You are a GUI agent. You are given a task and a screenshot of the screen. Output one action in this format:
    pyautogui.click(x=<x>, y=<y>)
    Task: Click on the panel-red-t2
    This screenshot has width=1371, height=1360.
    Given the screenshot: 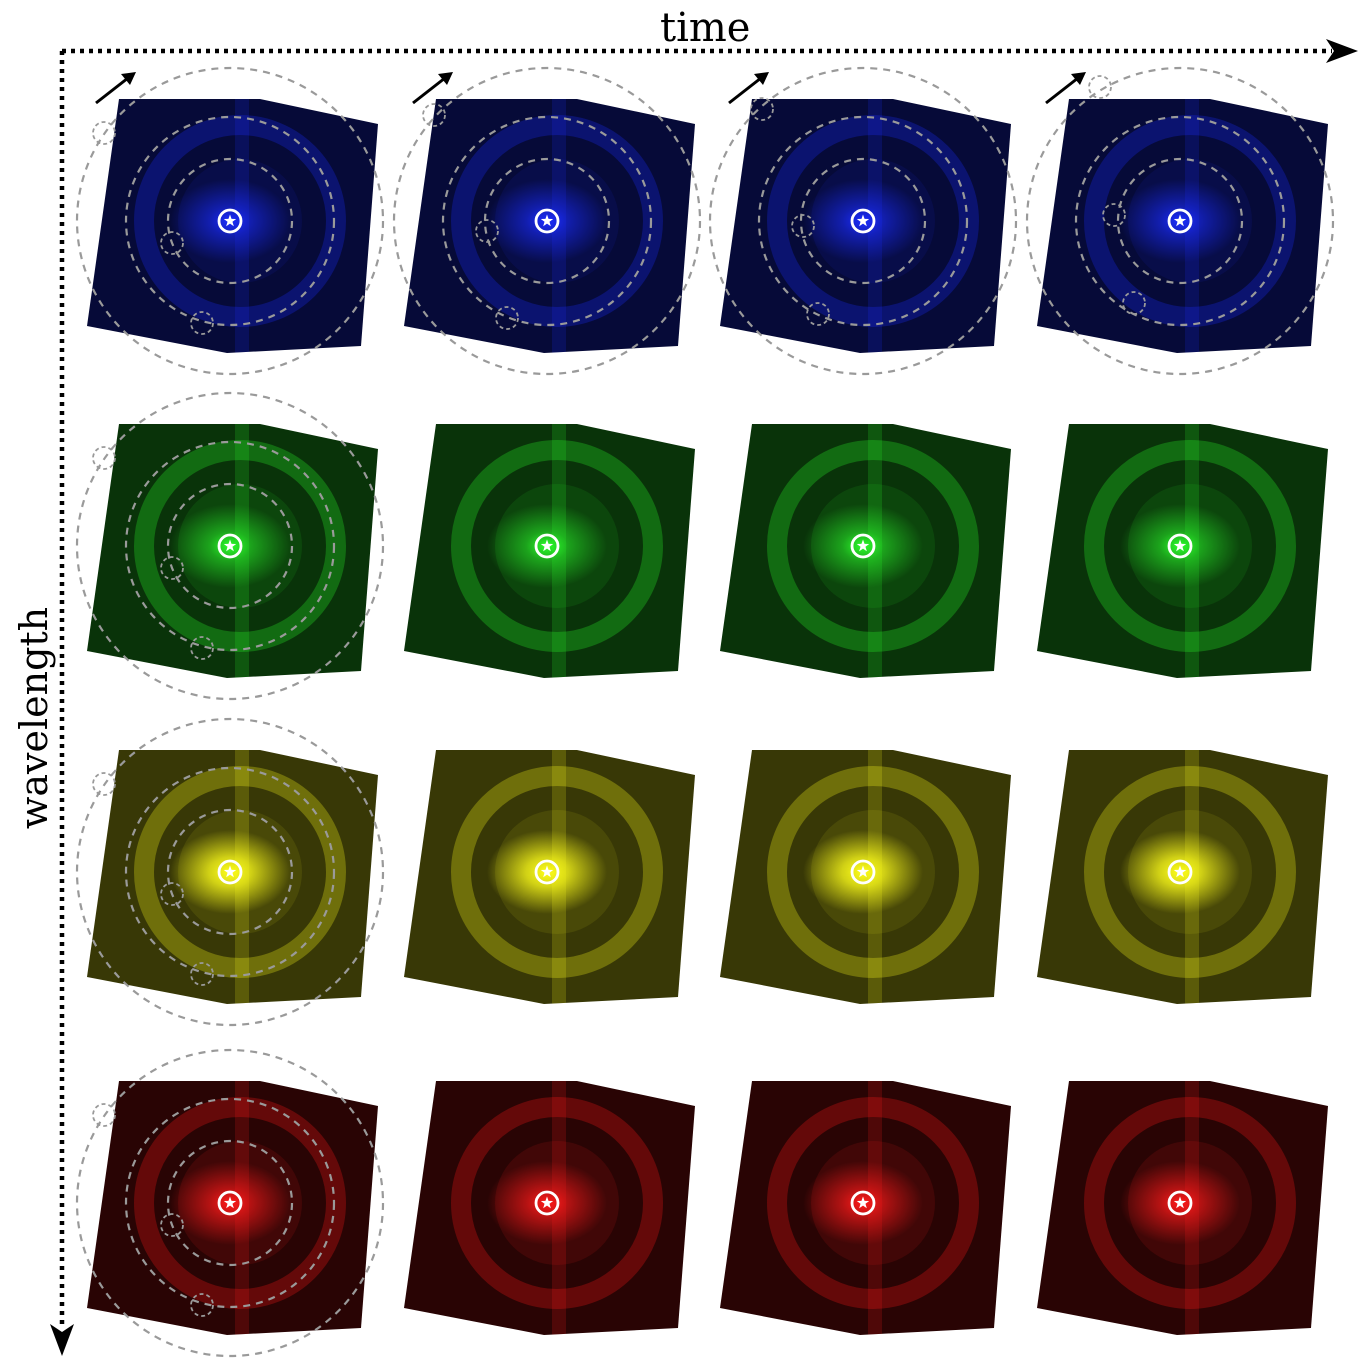 What is the action you would take?
    pyautogui.click(x=549, y=1208)
    